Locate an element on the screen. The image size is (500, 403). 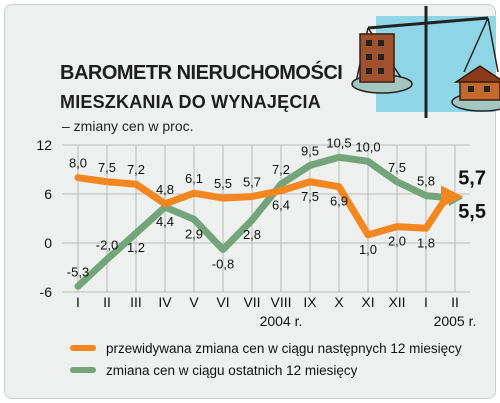
x-tick-label: IV is located at coordinates (165, 302).